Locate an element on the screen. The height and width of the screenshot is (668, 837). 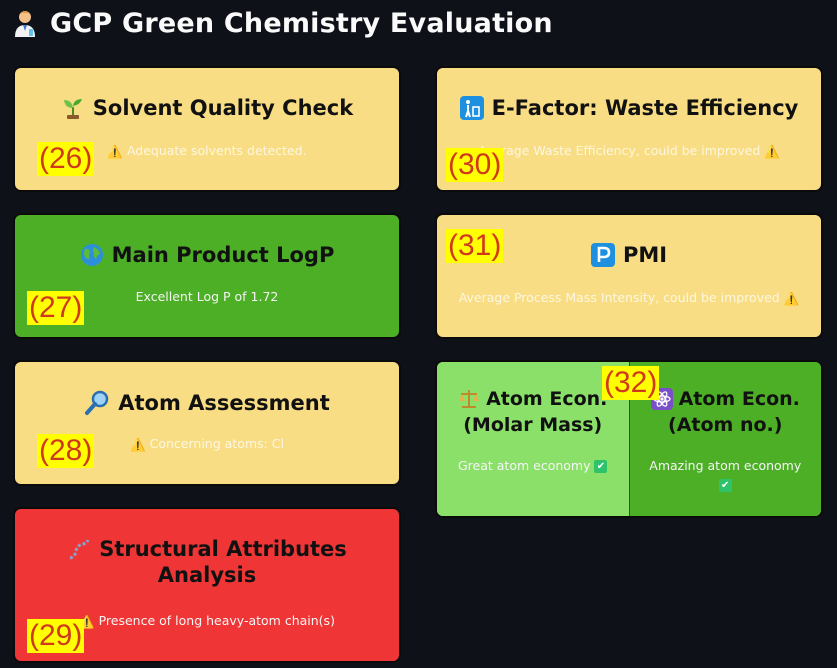
chain-icon is located at coordinates (79, 549).